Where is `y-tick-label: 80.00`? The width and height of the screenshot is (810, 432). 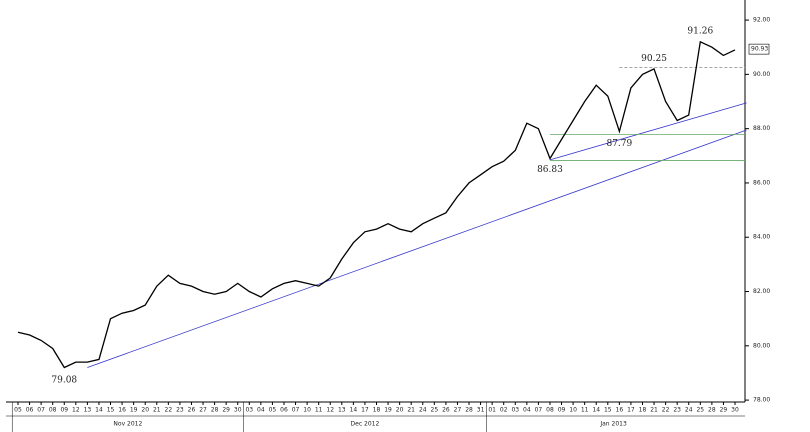 y-tick-label: 80.00 is located at coordinates (761, 345).